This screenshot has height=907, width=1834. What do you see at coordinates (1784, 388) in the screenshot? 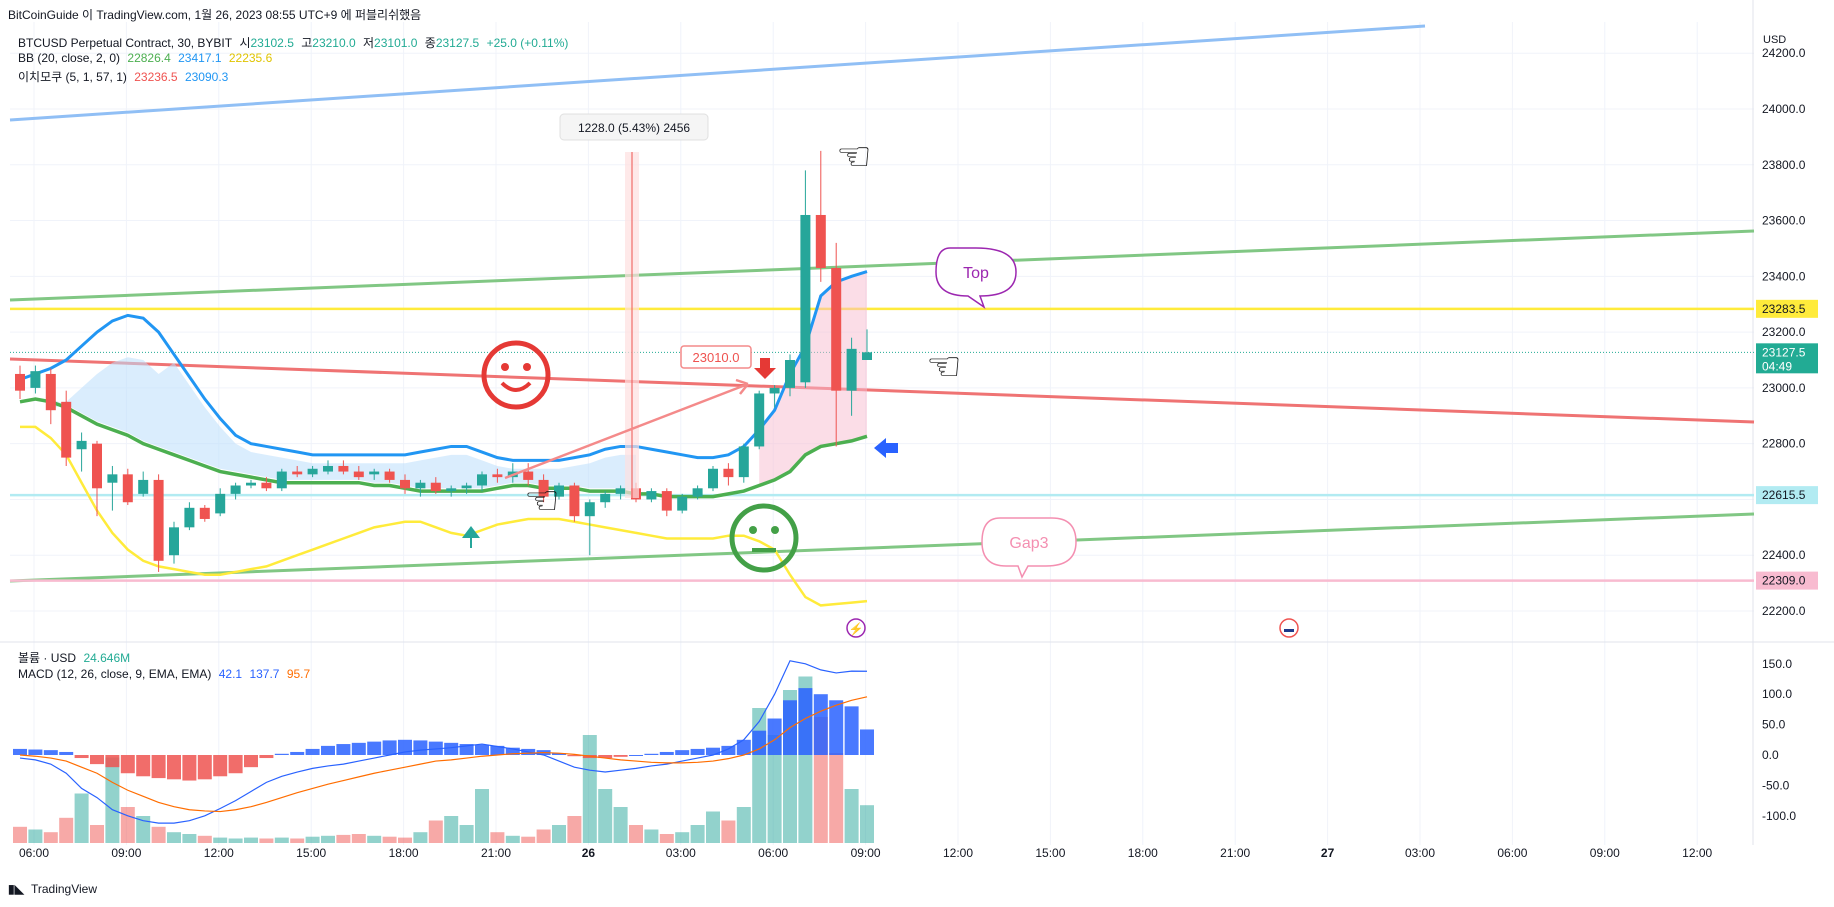
I see `price-tick-label: 23000.0` at bounding box center [1784, 388].